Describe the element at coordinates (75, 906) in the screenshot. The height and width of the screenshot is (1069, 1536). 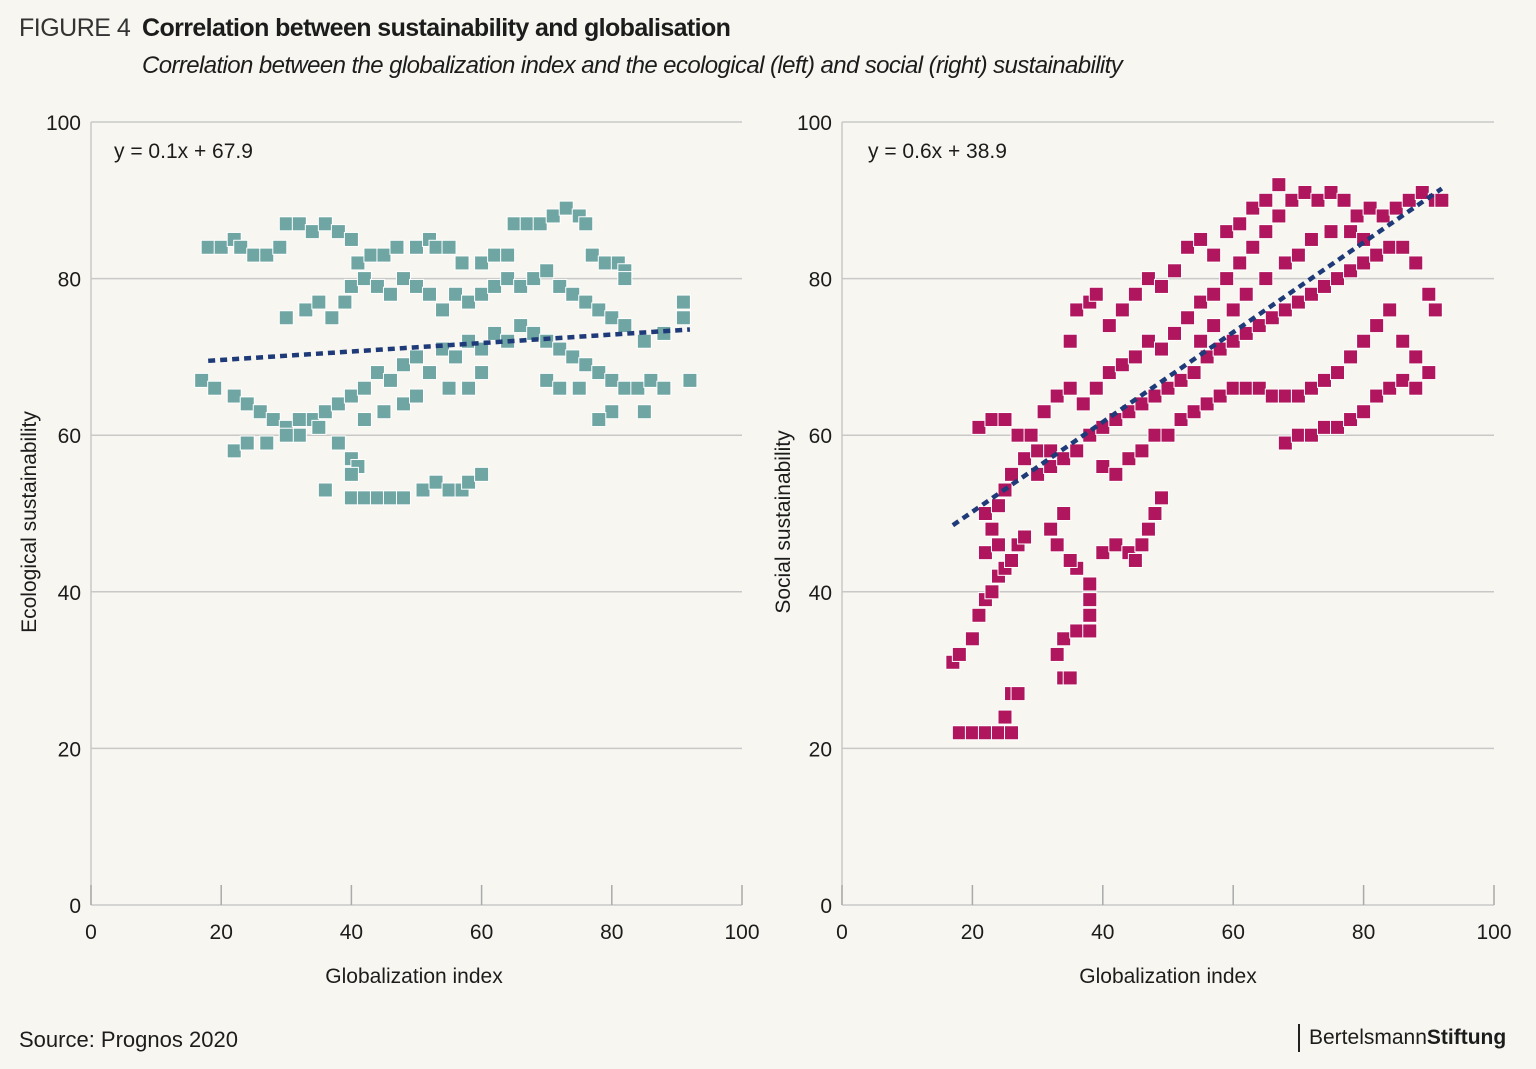
I see `y-tick-label: 0` at that location.